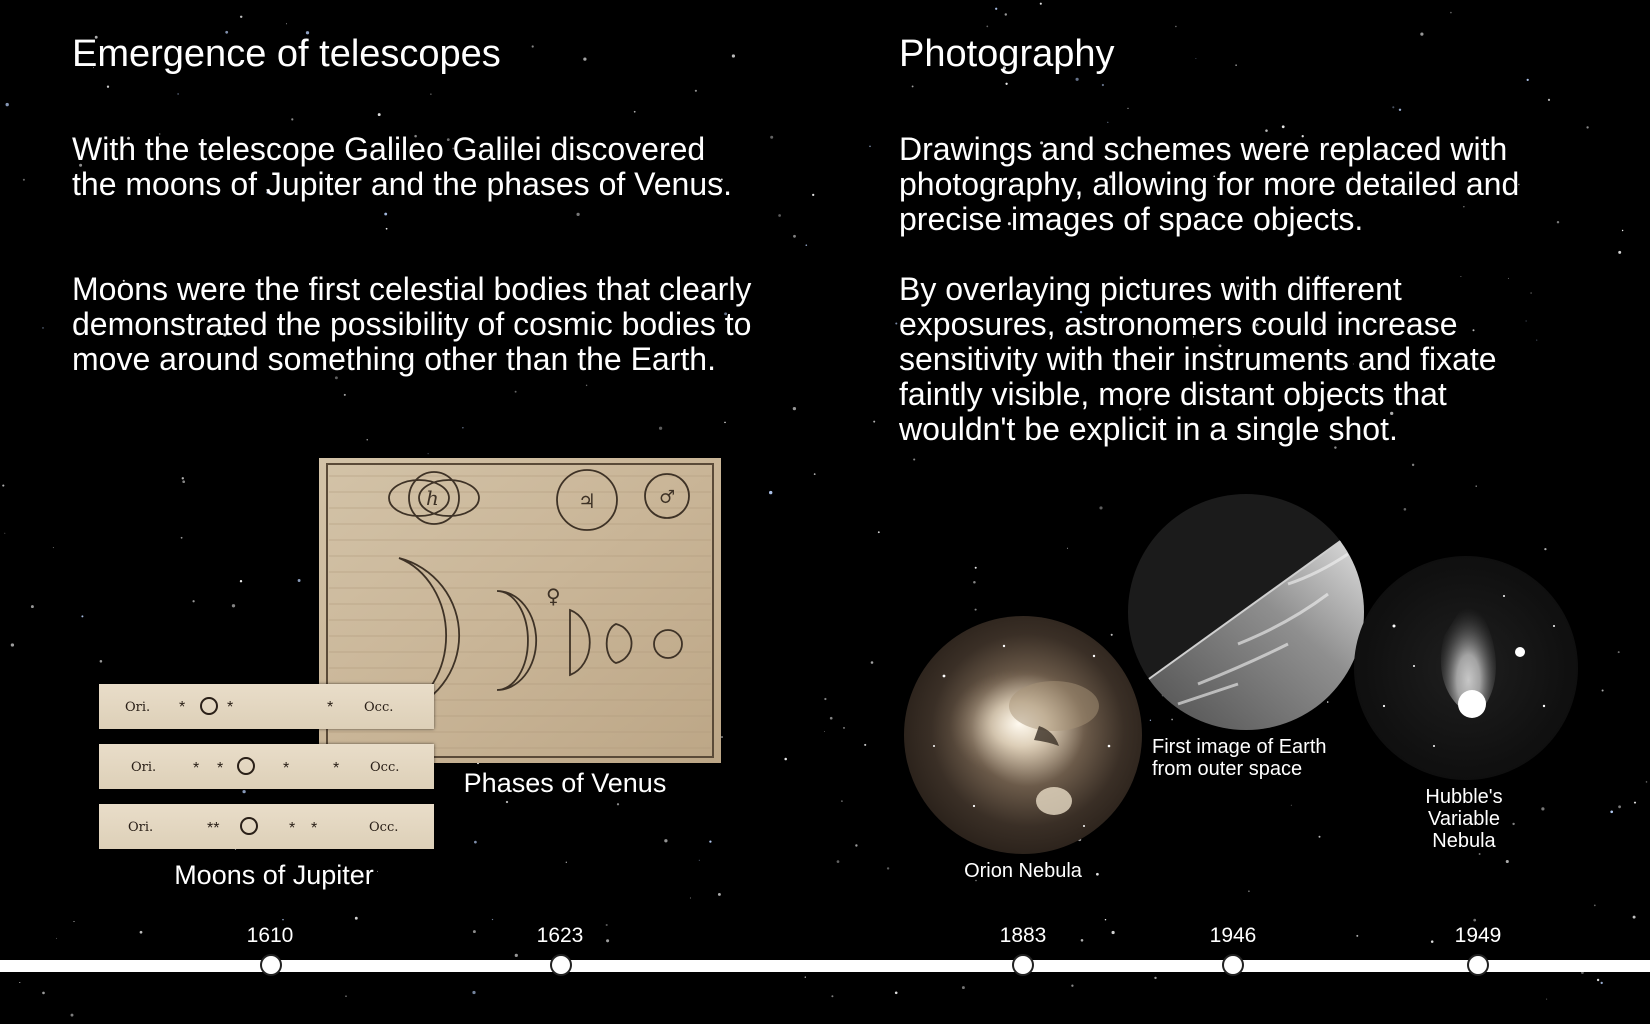  What do you see at coordinates (274, 875) in the screenshot?
I see `jupiter-caption: Moons of Jupiter` at bounding box center [274, 875].